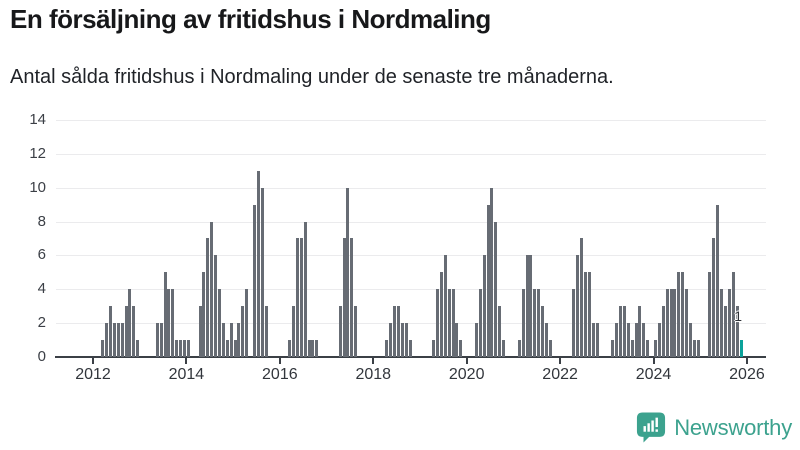 This screenshot has width=800, height=450. I want to click on y-axis-tick-label: 4, so click(41, 289).